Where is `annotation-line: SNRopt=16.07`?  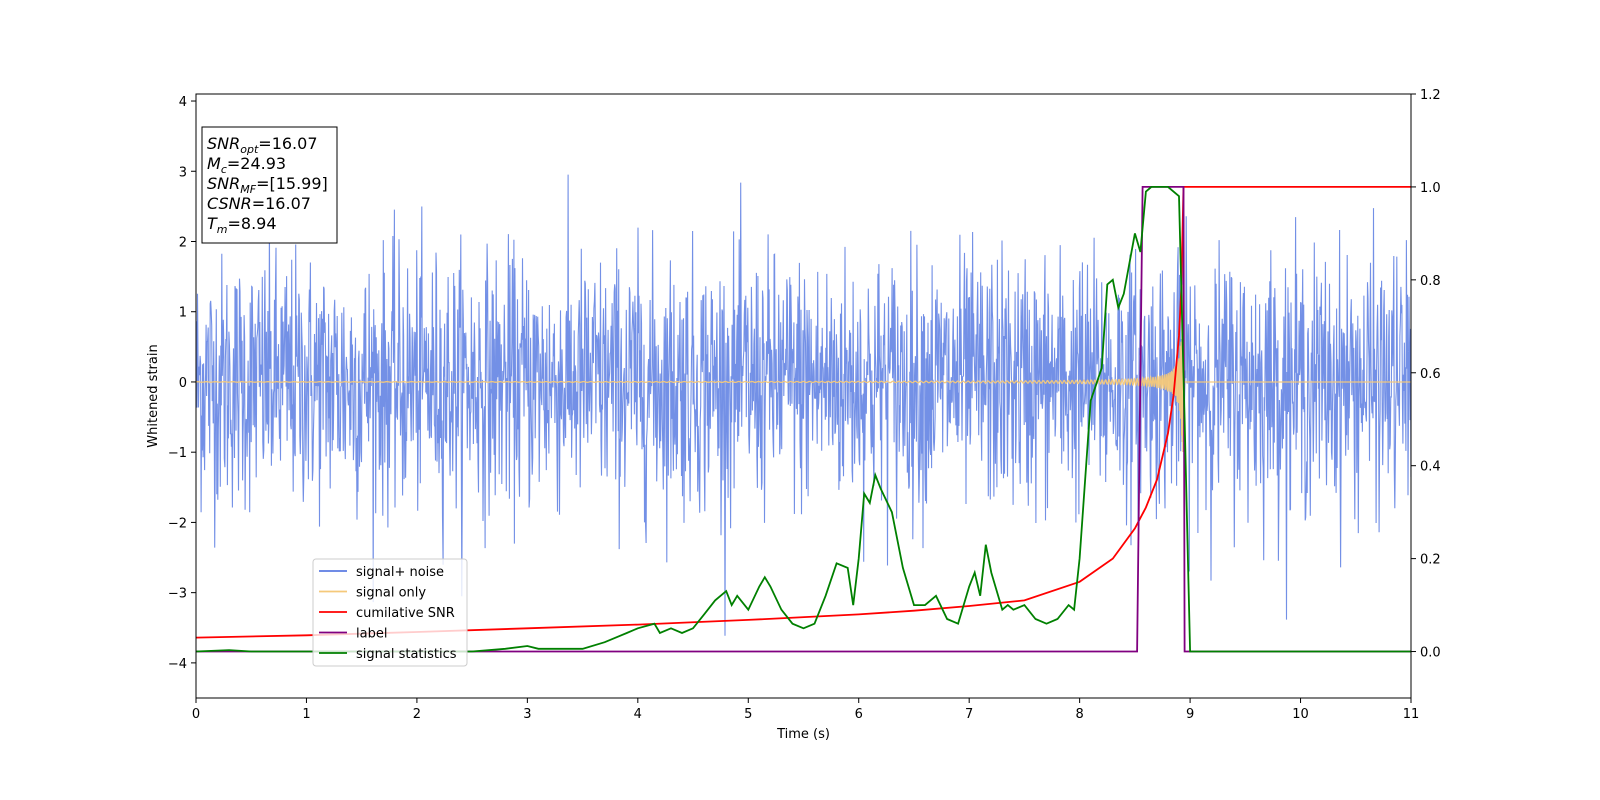
annotation-line: SNRopt=16.07 is located at coordinates (262, 145).